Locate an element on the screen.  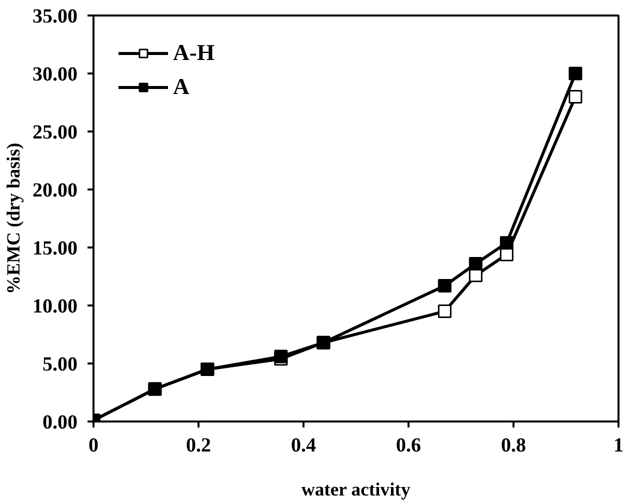
x-tick-label: 0 is located at coordinates (93, 445).